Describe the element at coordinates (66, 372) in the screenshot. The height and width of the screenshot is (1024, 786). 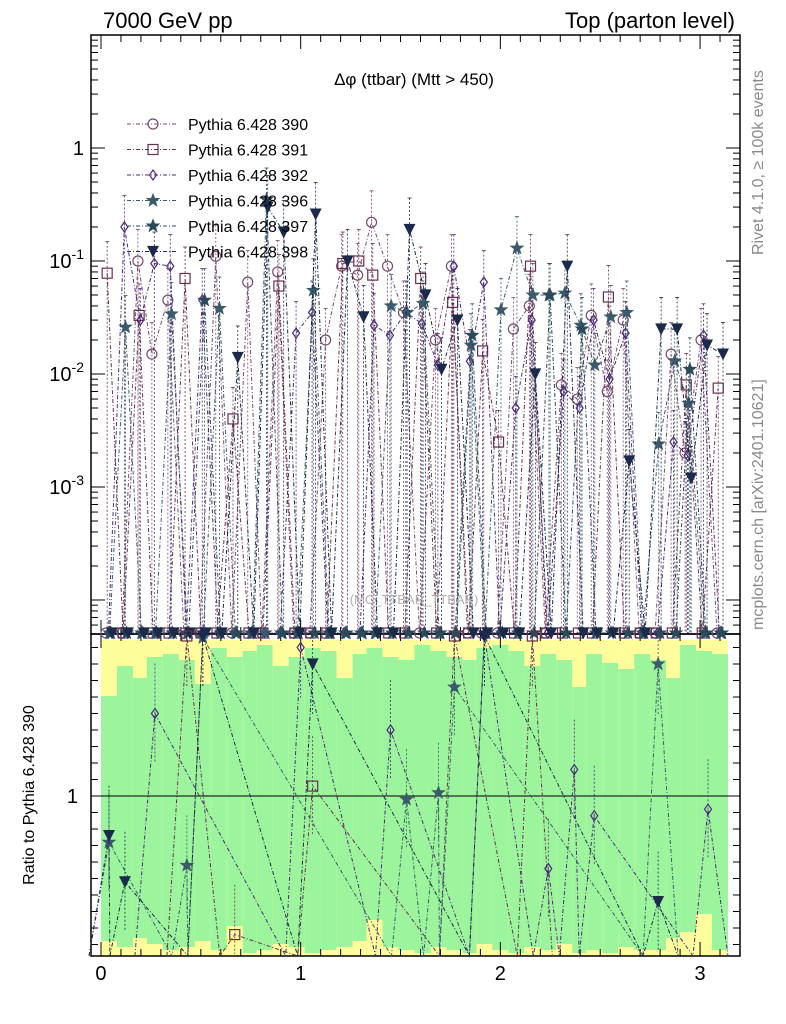
I see `y-tick-label: 10-2` at that location.